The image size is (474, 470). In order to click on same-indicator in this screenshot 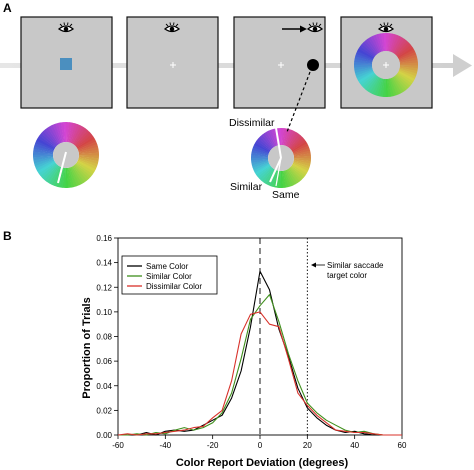, I will do `click(278, 172)`.